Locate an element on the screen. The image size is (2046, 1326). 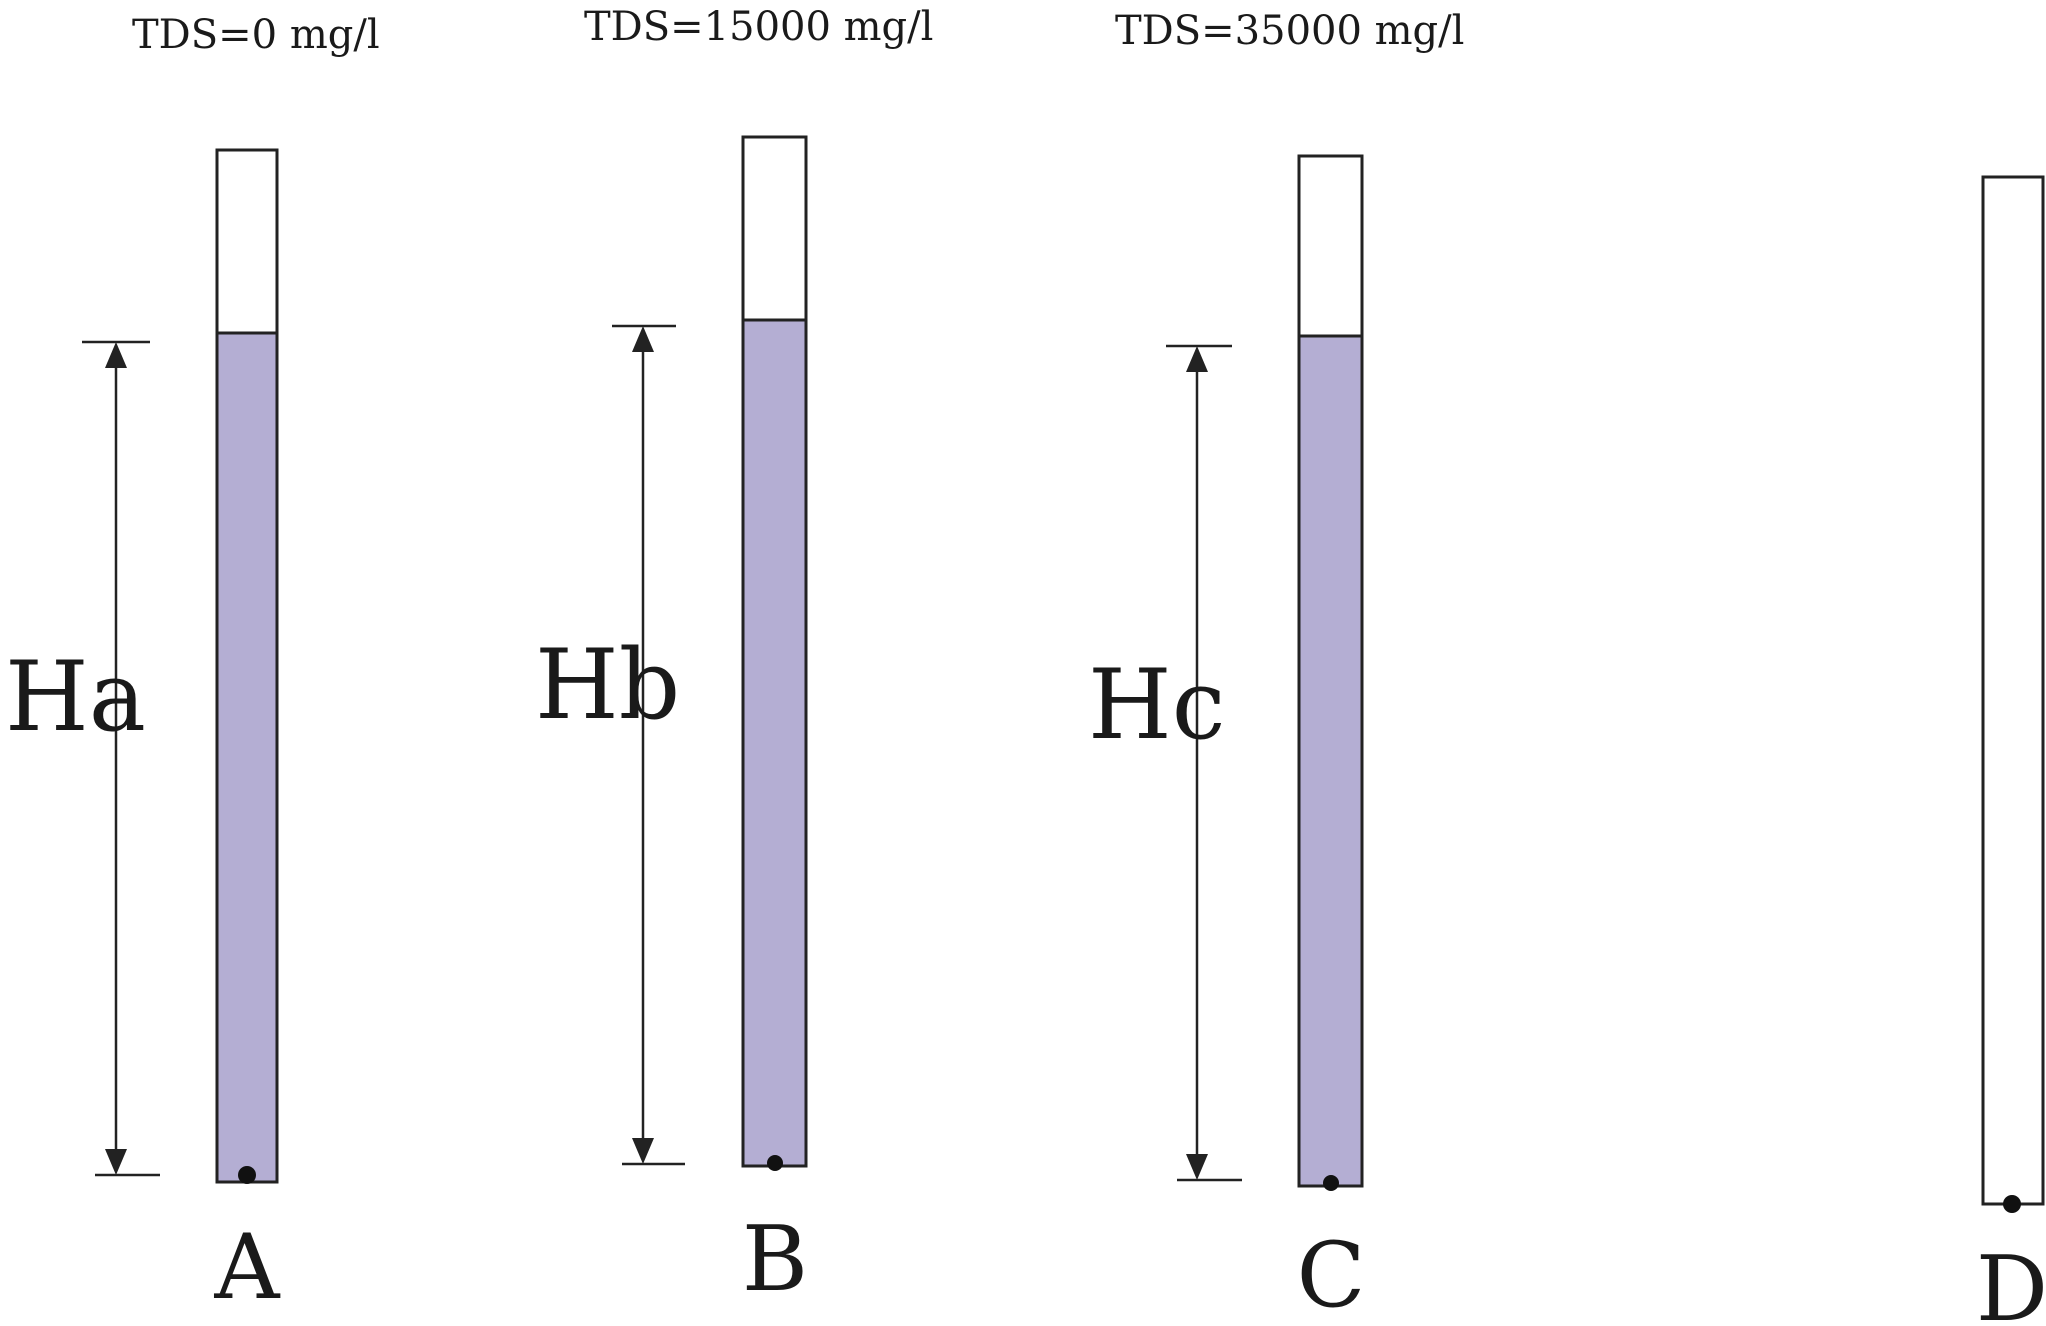
tube-a-tds-label: TDS=0 mg/l is located at coordinates (256, 35).